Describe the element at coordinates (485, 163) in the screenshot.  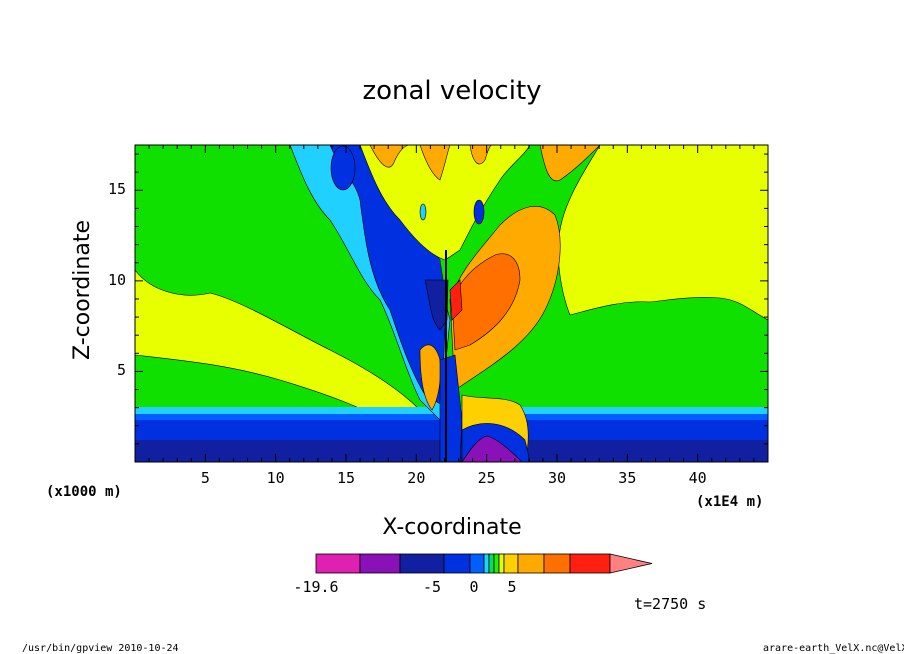
I see `field-plume-orange-upper` at that location.